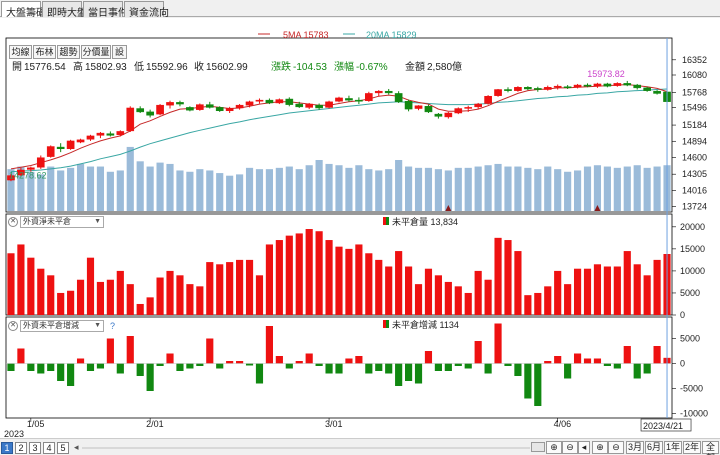  What do you see at coordinates (20, 52) in the screenshot?
I see `ma-button: 均線` at bounding box center [20, 52].